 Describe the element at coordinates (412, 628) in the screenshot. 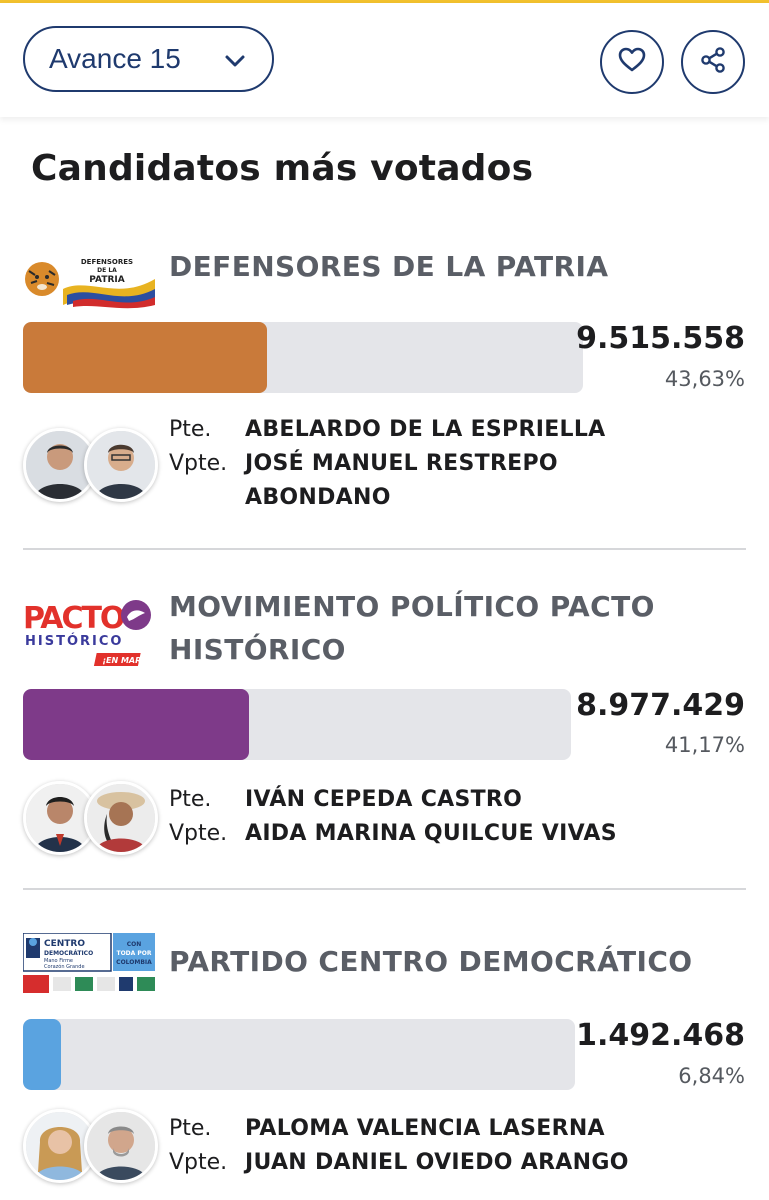

I see `party-name: MOVIMIENTO POLÍTICO PACTO HISTÓRICO` at that location.